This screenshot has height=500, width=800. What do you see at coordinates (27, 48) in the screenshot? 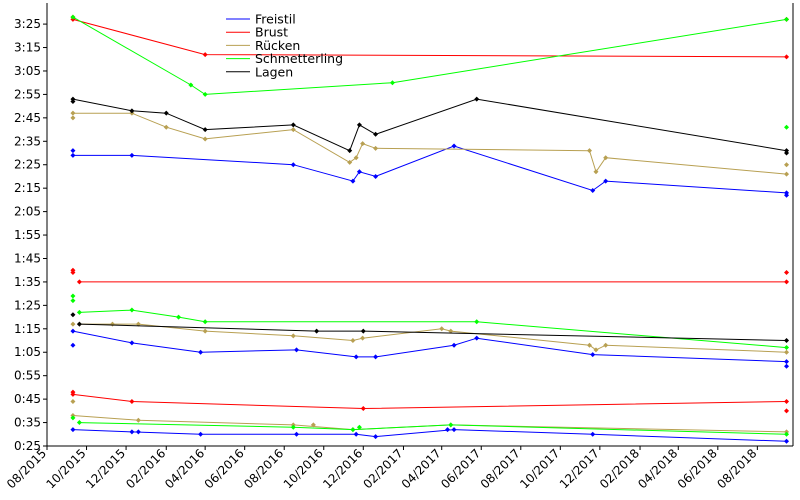
I see `y-tick-label: 3:15` at bounding box center [27, 48].